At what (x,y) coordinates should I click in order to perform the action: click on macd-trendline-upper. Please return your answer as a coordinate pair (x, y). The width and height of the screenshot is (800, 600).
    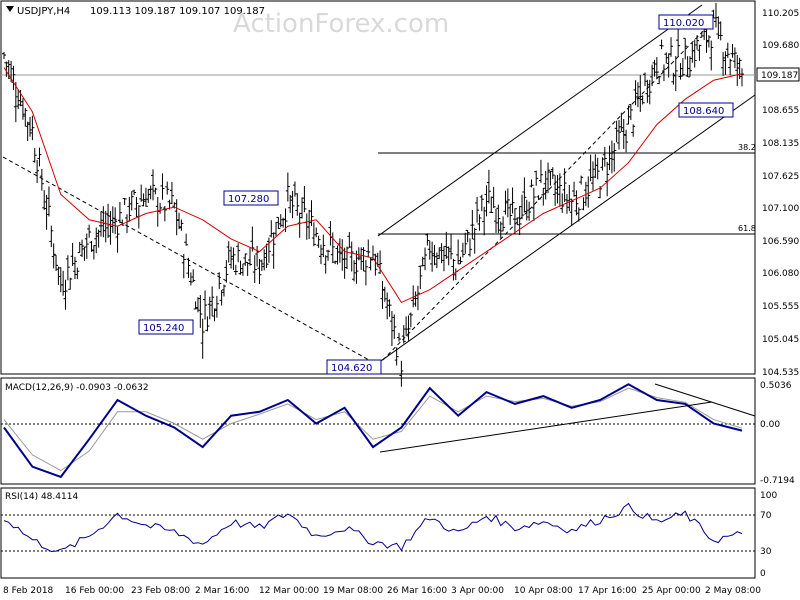
    Looking at the image, I should click on (705, 400).